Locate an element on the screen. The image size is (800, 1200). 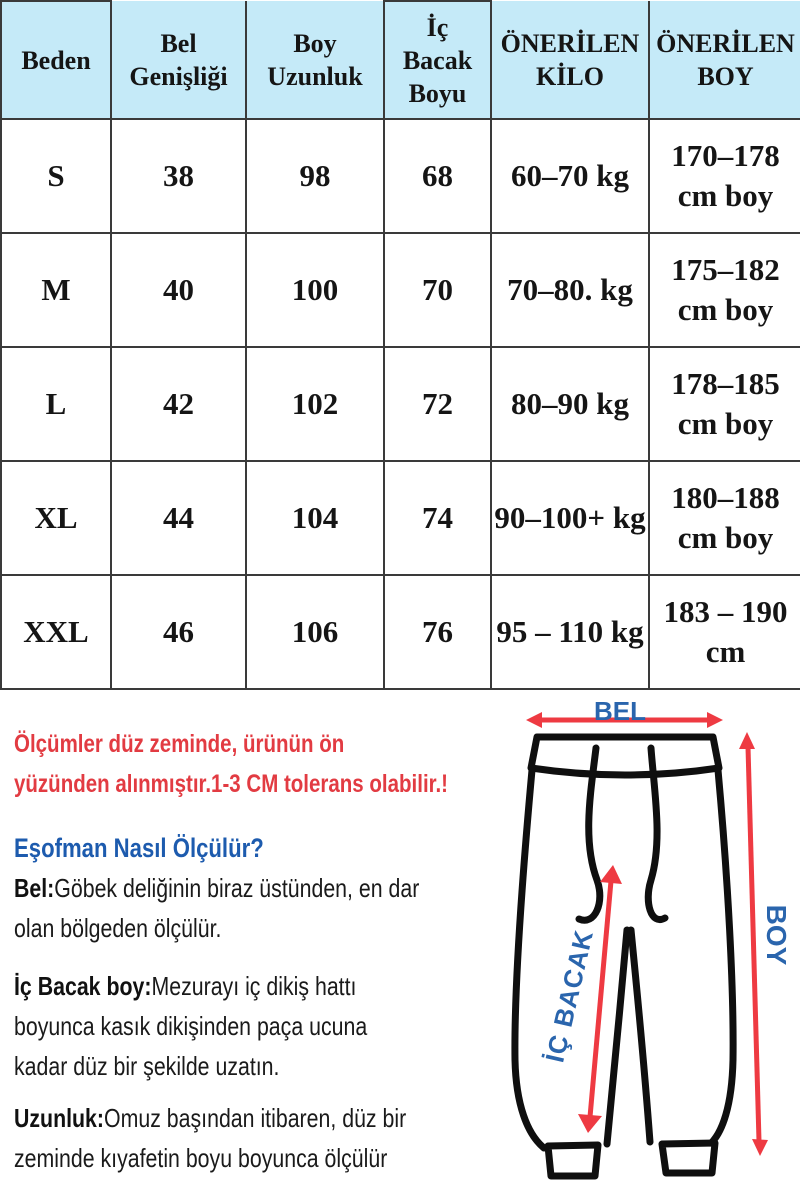
table-cell: 98 is located at coordinates (315, 176).